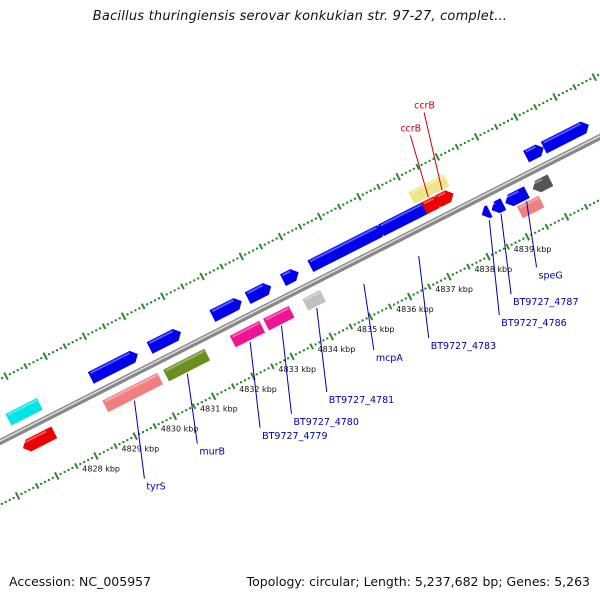  I want to click on accession-label: Accession: NC_005957, so click(80, 581).